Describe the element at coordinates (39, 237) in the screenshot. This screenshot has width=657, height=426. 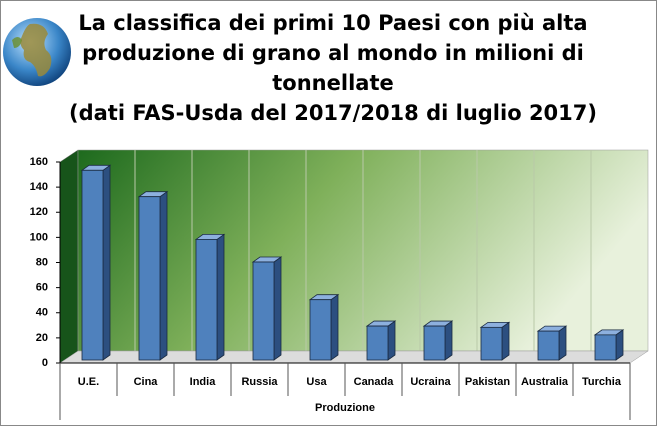
I see `y-tick-label: 100` at that location.